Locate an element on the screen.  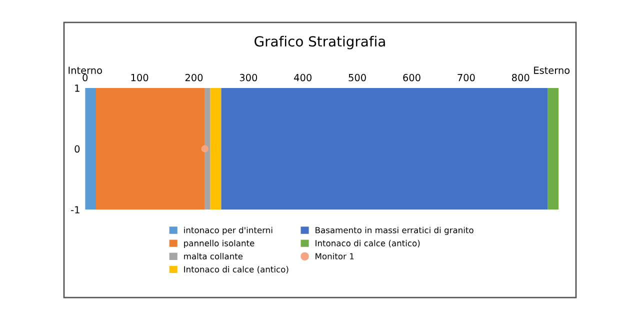
x-tick-label: 600 is located at coordinates (411, 78).